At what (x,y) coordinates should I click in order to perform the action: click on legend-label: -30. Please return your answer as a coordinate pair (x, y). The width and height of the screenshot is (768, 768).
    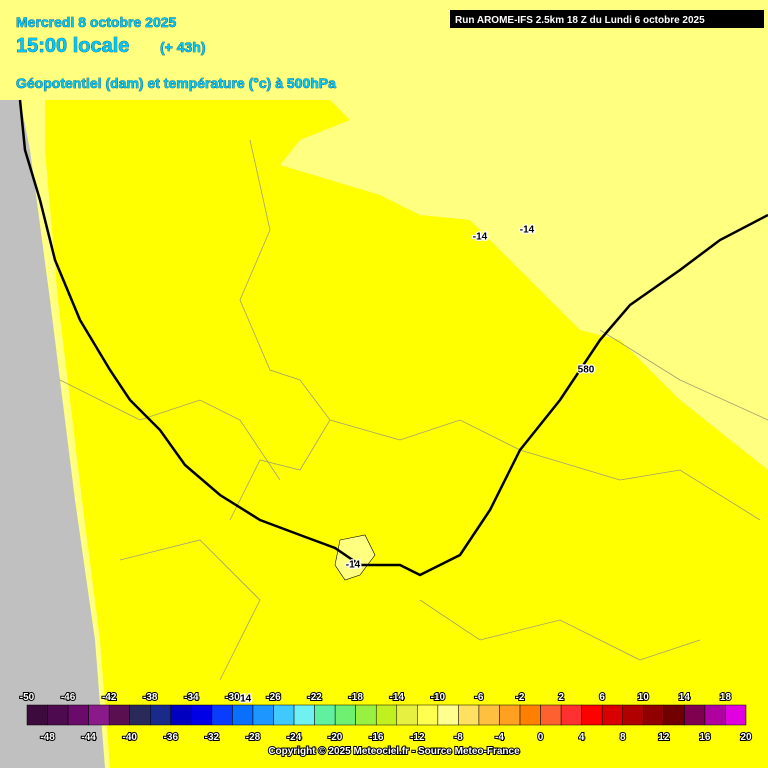
    Looking at the image, I should click on (232, 697).